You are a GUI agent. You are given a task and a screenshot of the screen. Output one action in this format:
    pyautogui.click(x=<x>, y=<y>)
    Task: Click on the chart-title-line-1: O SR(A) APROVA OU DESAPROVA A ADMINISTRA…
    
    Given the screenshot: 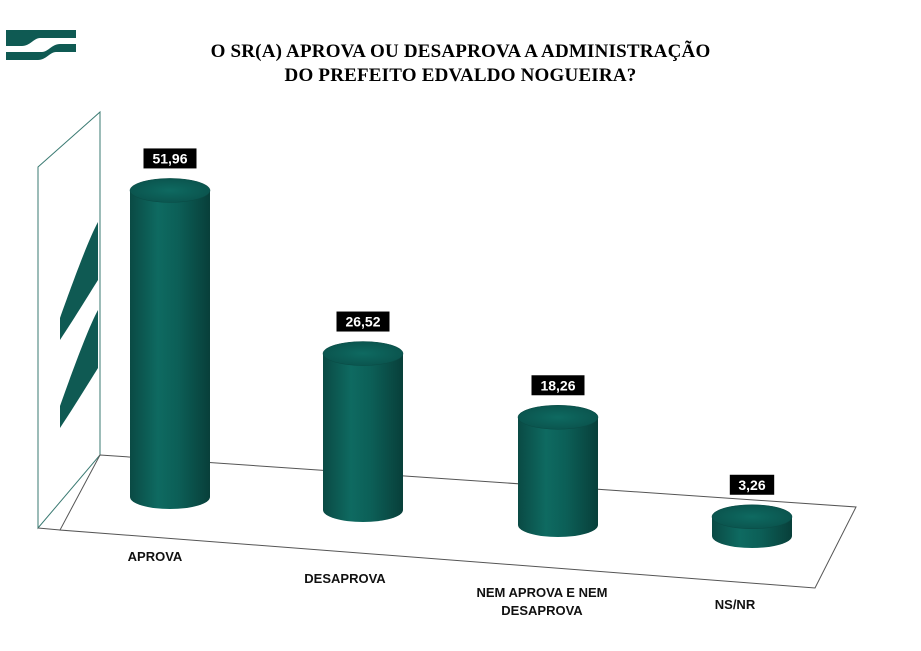 What is the action you would take?
    pyautogui.click(x=460, y=51)
    